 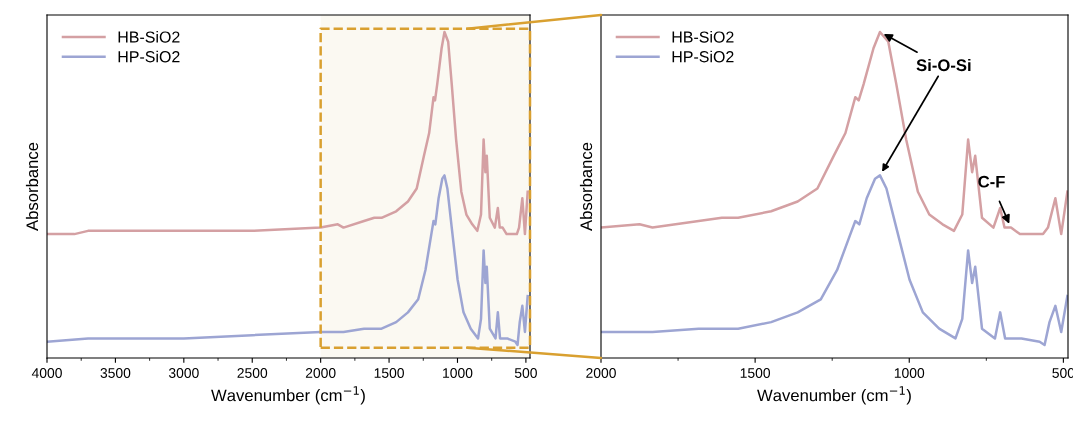 I want to click on x-tick-label: 3500, so click(x=115, y=373).